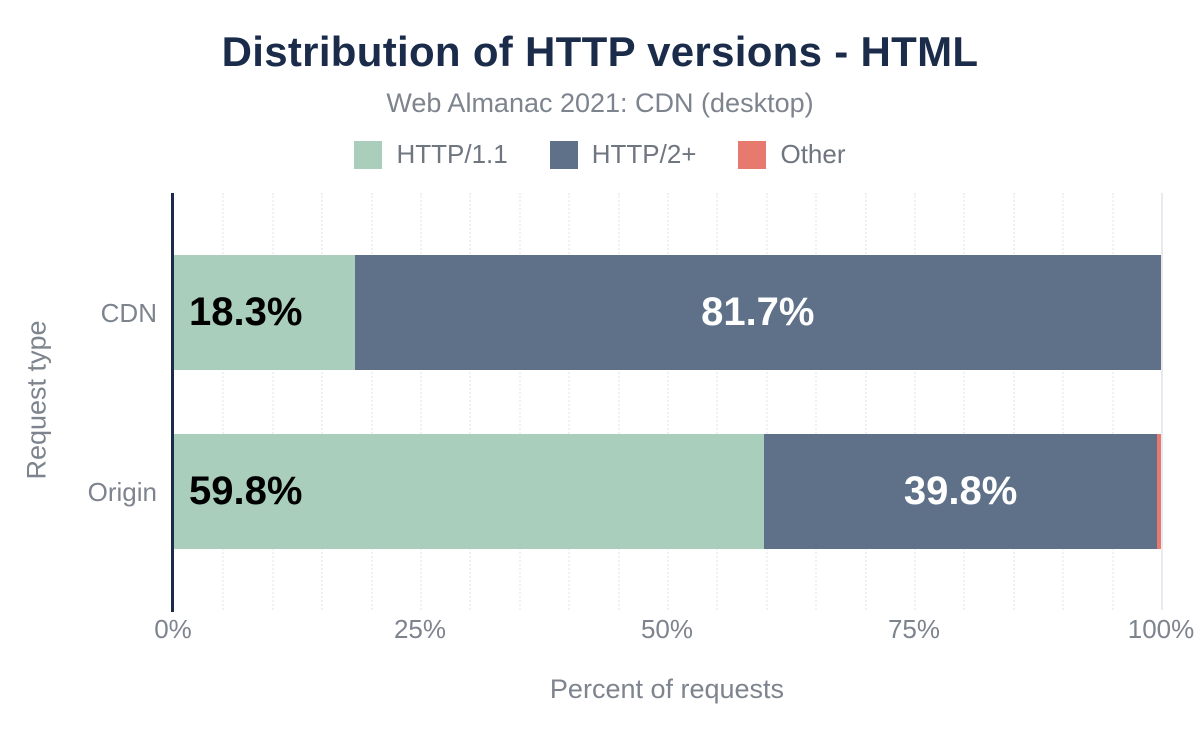  What do you see at coordinates (246, 491) in the screenshot?
I see `bar-value-label: 59.8%` at bounding box center [246, 491].